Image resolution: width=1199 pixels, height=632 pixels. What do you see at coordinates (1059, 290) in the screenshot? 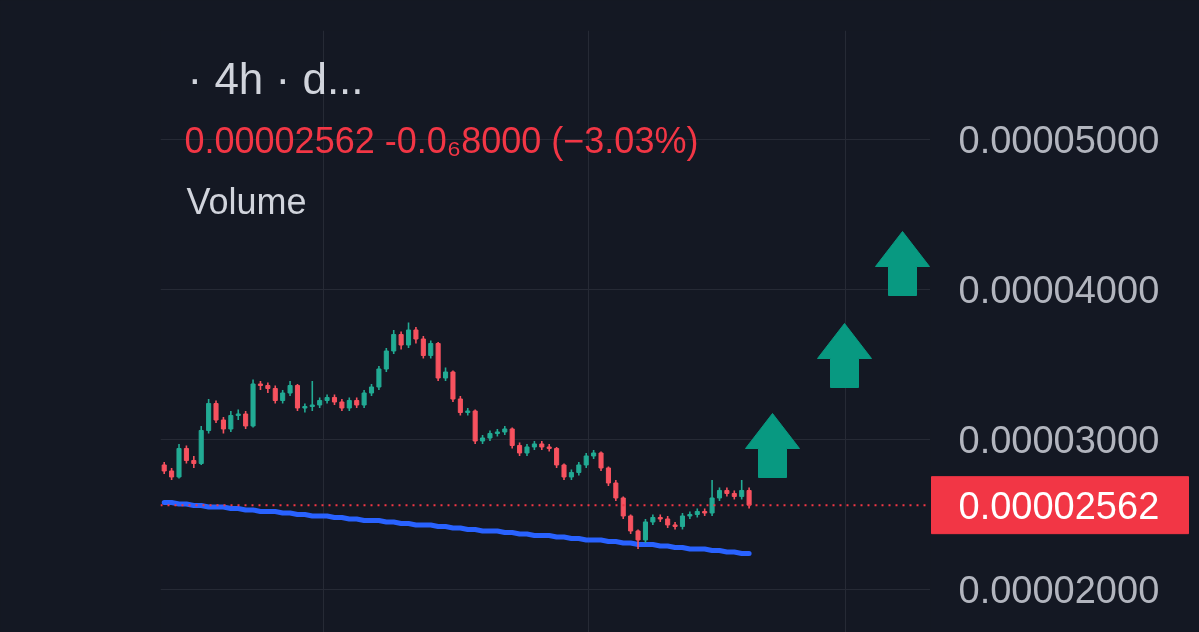
I see `y-tick-label: 0.00004000` at bounding box center [1059, 290].